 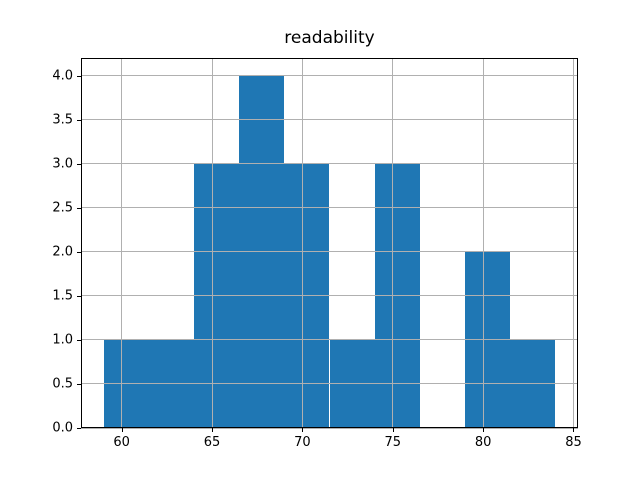 I want to click on x-tick-label: 75, so click(x=393, y=442).